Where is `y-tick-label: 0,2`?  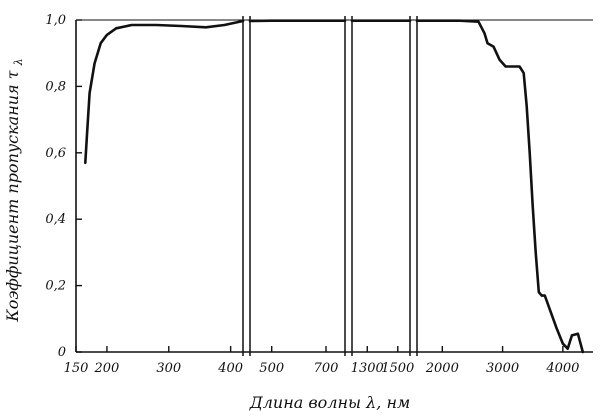 y-tick-label: 0,2 is located at coordinates (55, 286).